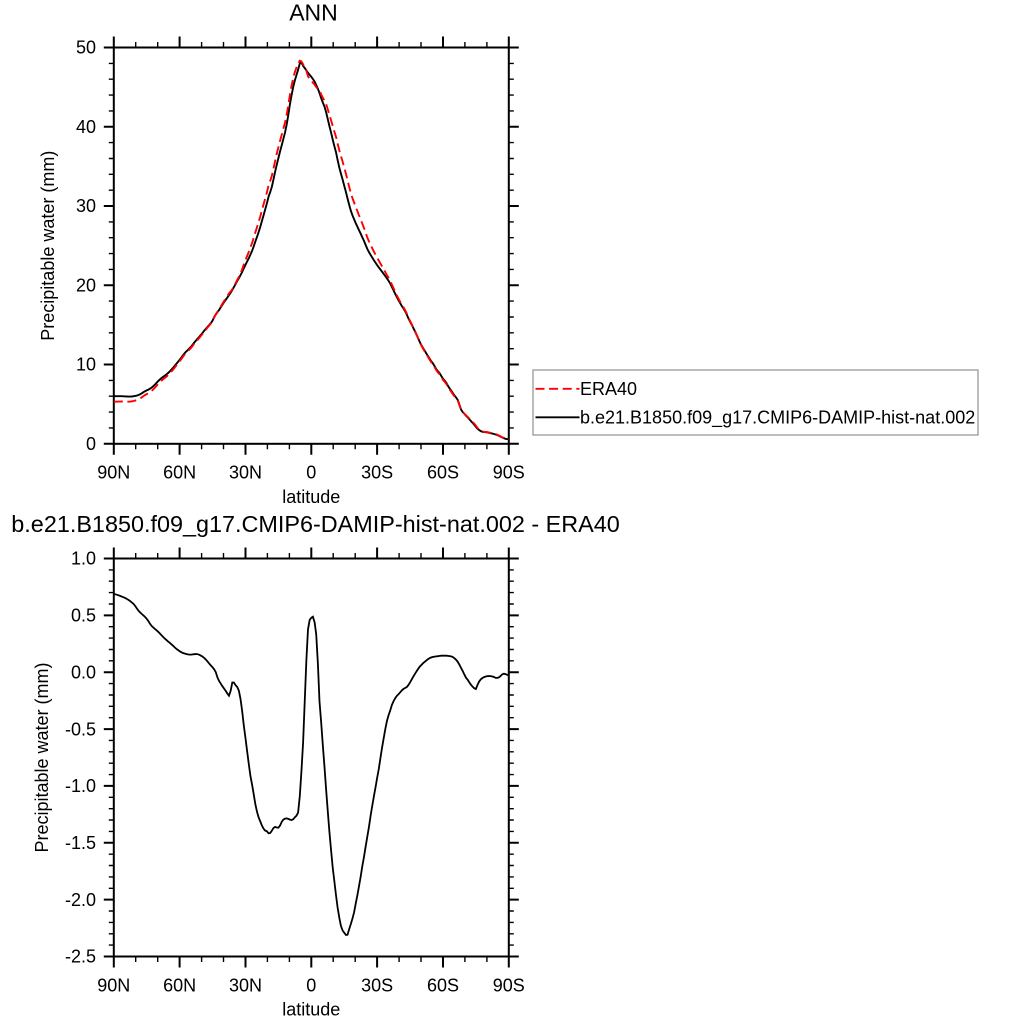 The width and height of the screenshot is (1024, 1029). What do you see at coordinates (80, 843) in the screenshot?
I see `svg-text: -1.5` at bounding box center [80, 843].